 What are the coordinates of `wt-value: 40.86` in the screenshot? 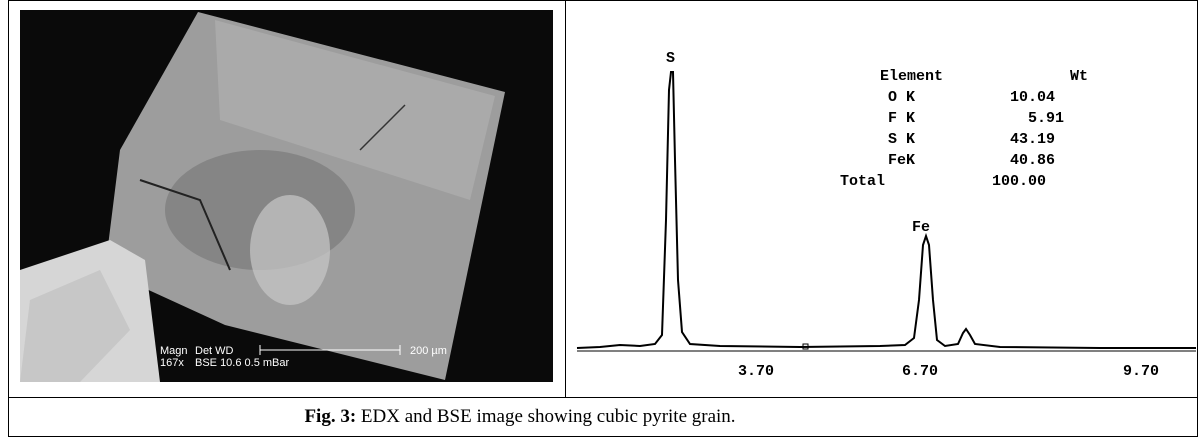 It's located at (1032, 160).